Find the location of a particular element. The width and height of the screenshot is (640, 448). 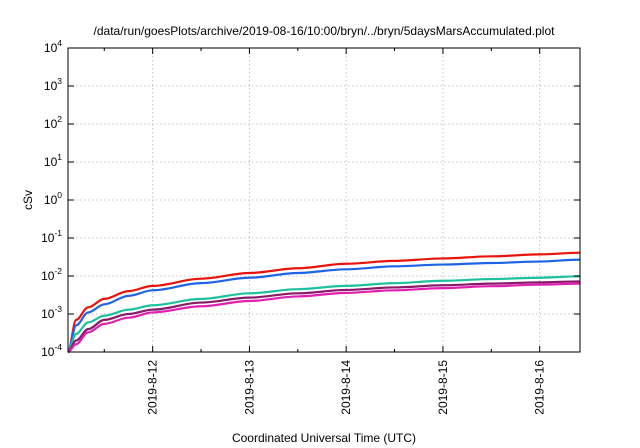

x-tick-label: 2019-8-12 is located at coordinates (153, 387).